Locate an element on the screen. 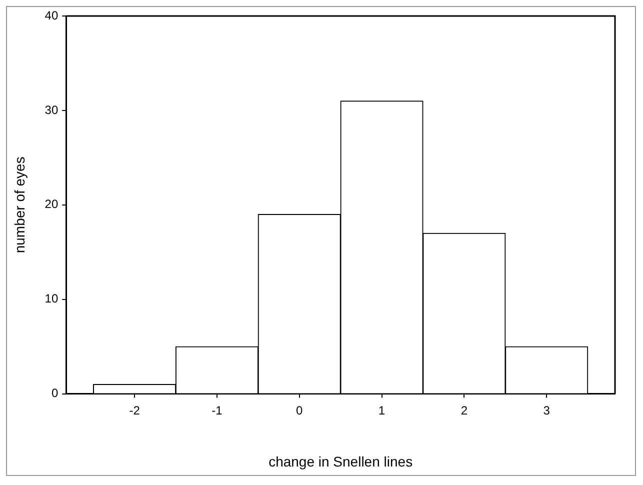 The width and height of the screenshot is (643, 485). x-axis-title: change in Snellen lines is located at coordinates (340, 461).